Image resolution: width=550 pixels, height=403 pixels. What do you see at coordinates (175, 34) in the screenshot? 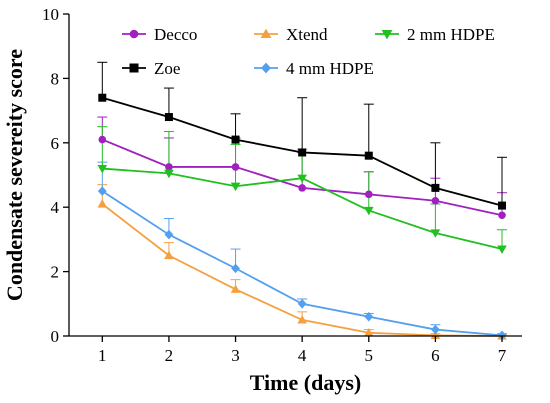
I see `legend-label-decco: Decco` at bounding box center [175, 34].